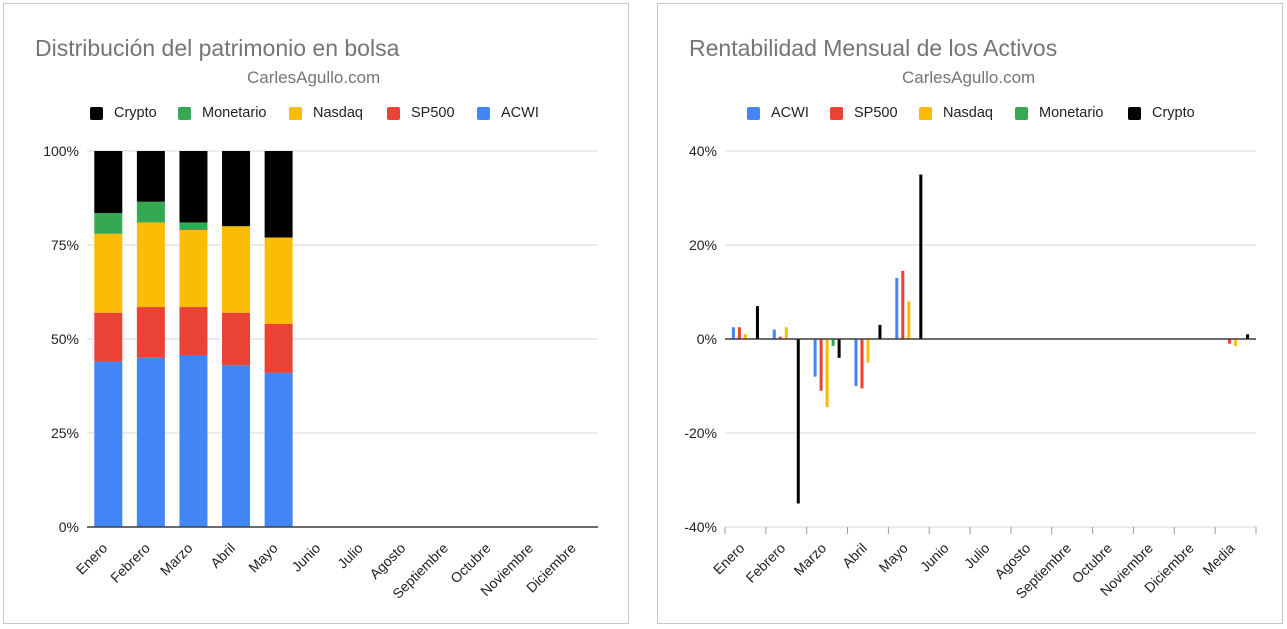 Image resolution: width=1287 pixels, height=629 pixels. I want to click on x-tick-label: Enero, so click(92, 559).